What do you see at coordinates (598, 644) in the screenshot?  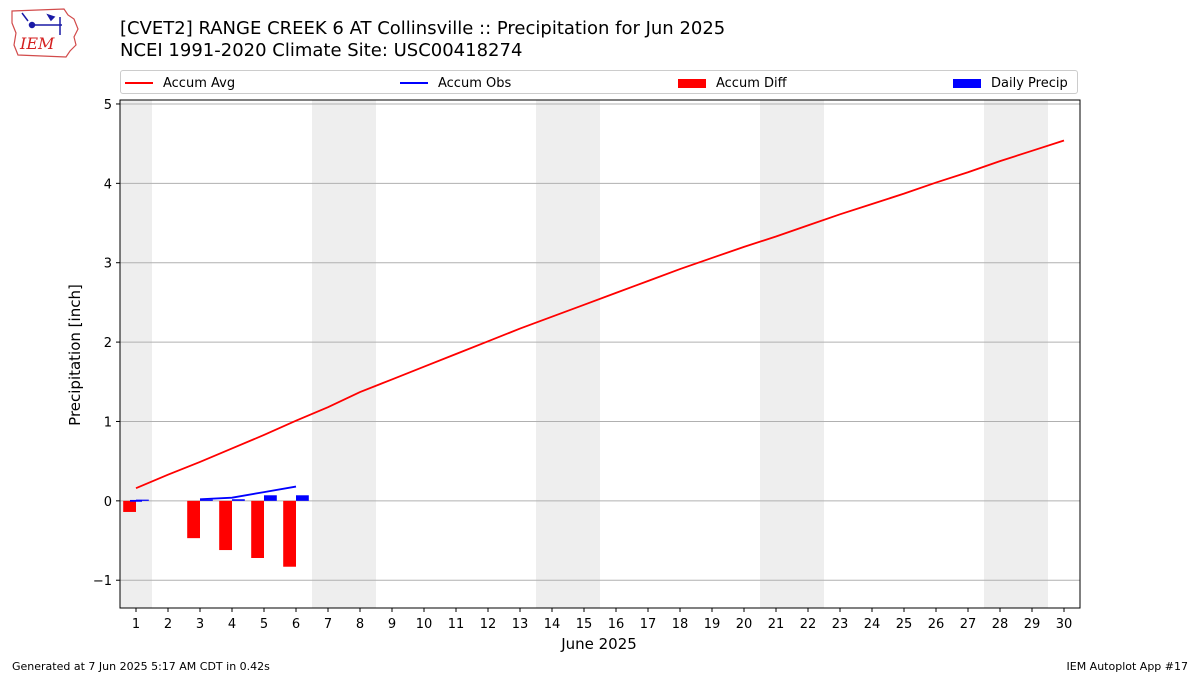 I see `x-axis-label: June 2025` at bounding box center [598, 644].